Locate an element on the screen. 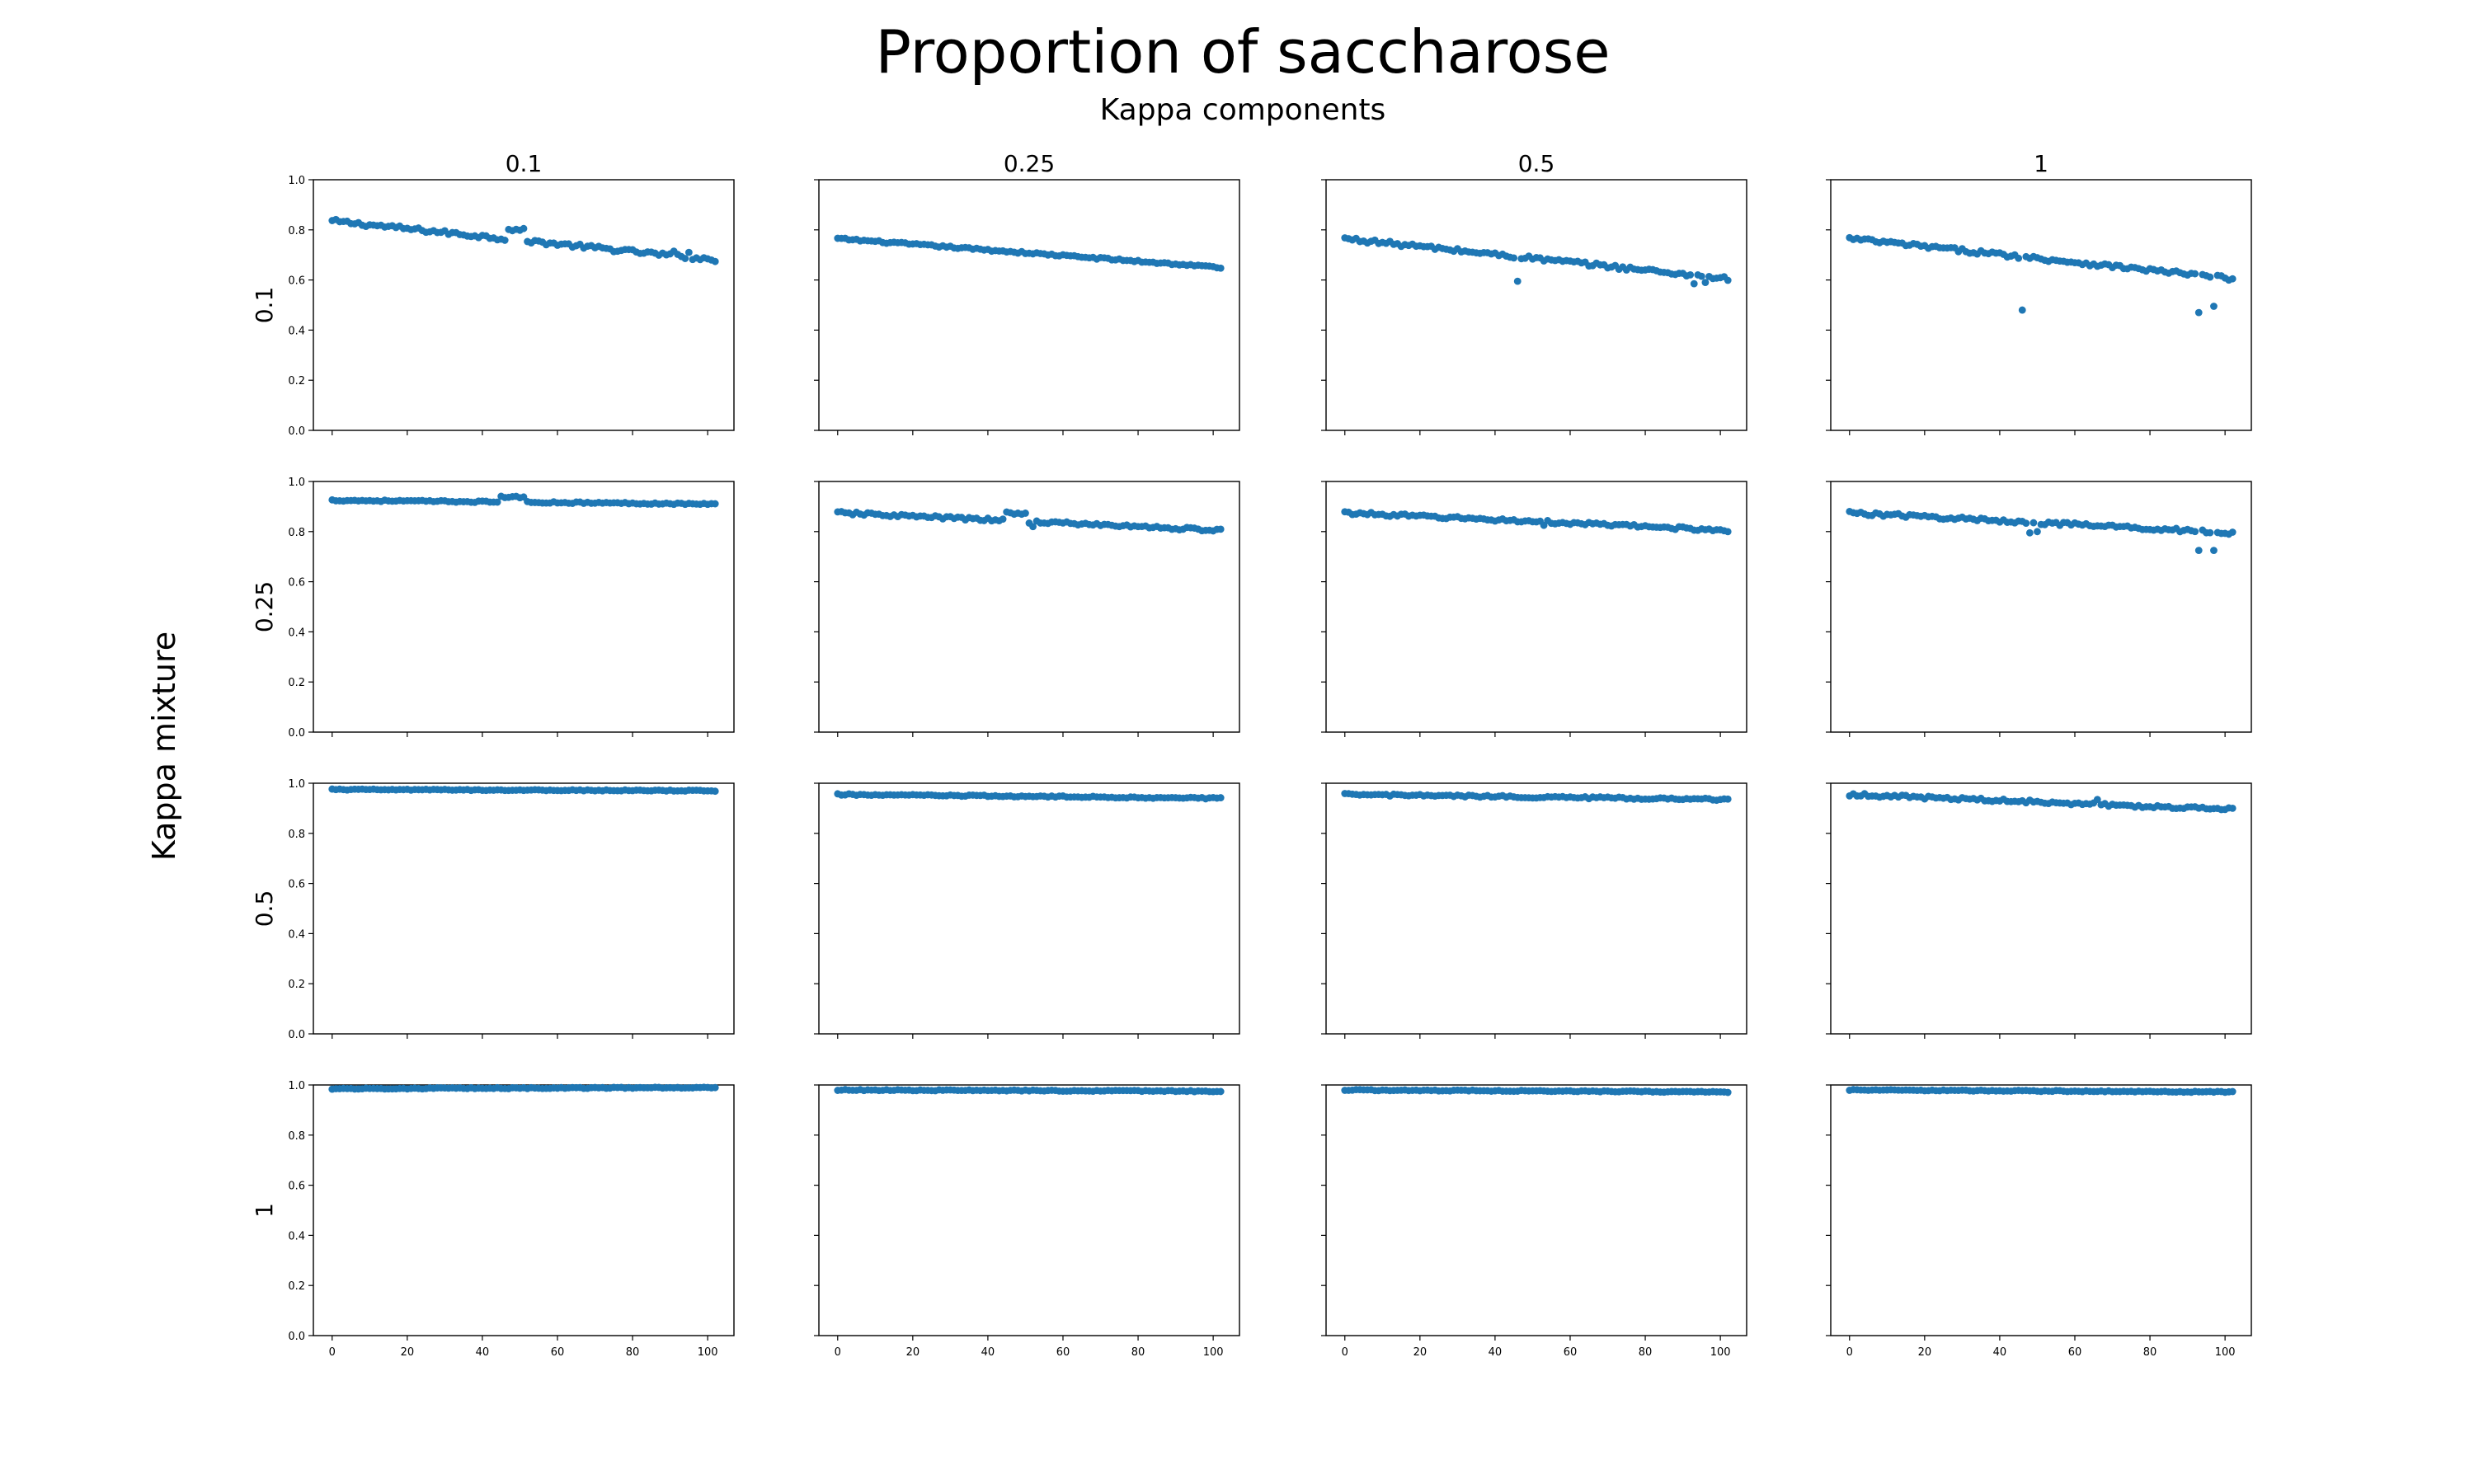 Image resolution: width=2474 pixels, height=1484 pixels. panel-3-1: 0 20 40 60 80 100 is located at coordinates (1027, 1221).